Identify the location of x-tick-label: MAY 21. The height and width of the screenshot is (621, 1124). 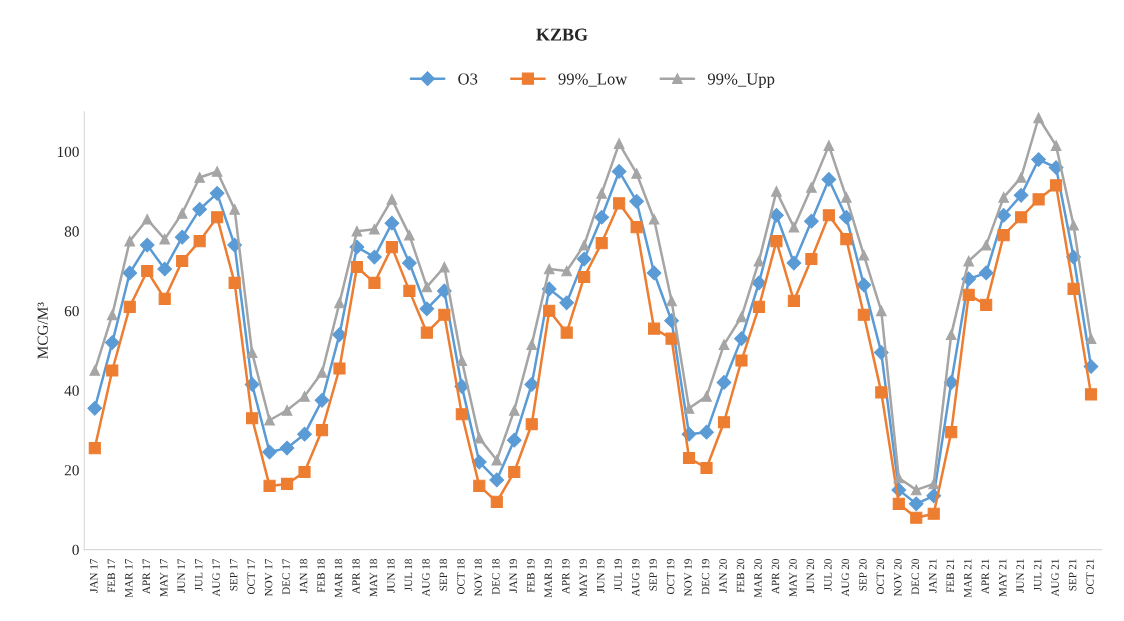
(1002, 578).